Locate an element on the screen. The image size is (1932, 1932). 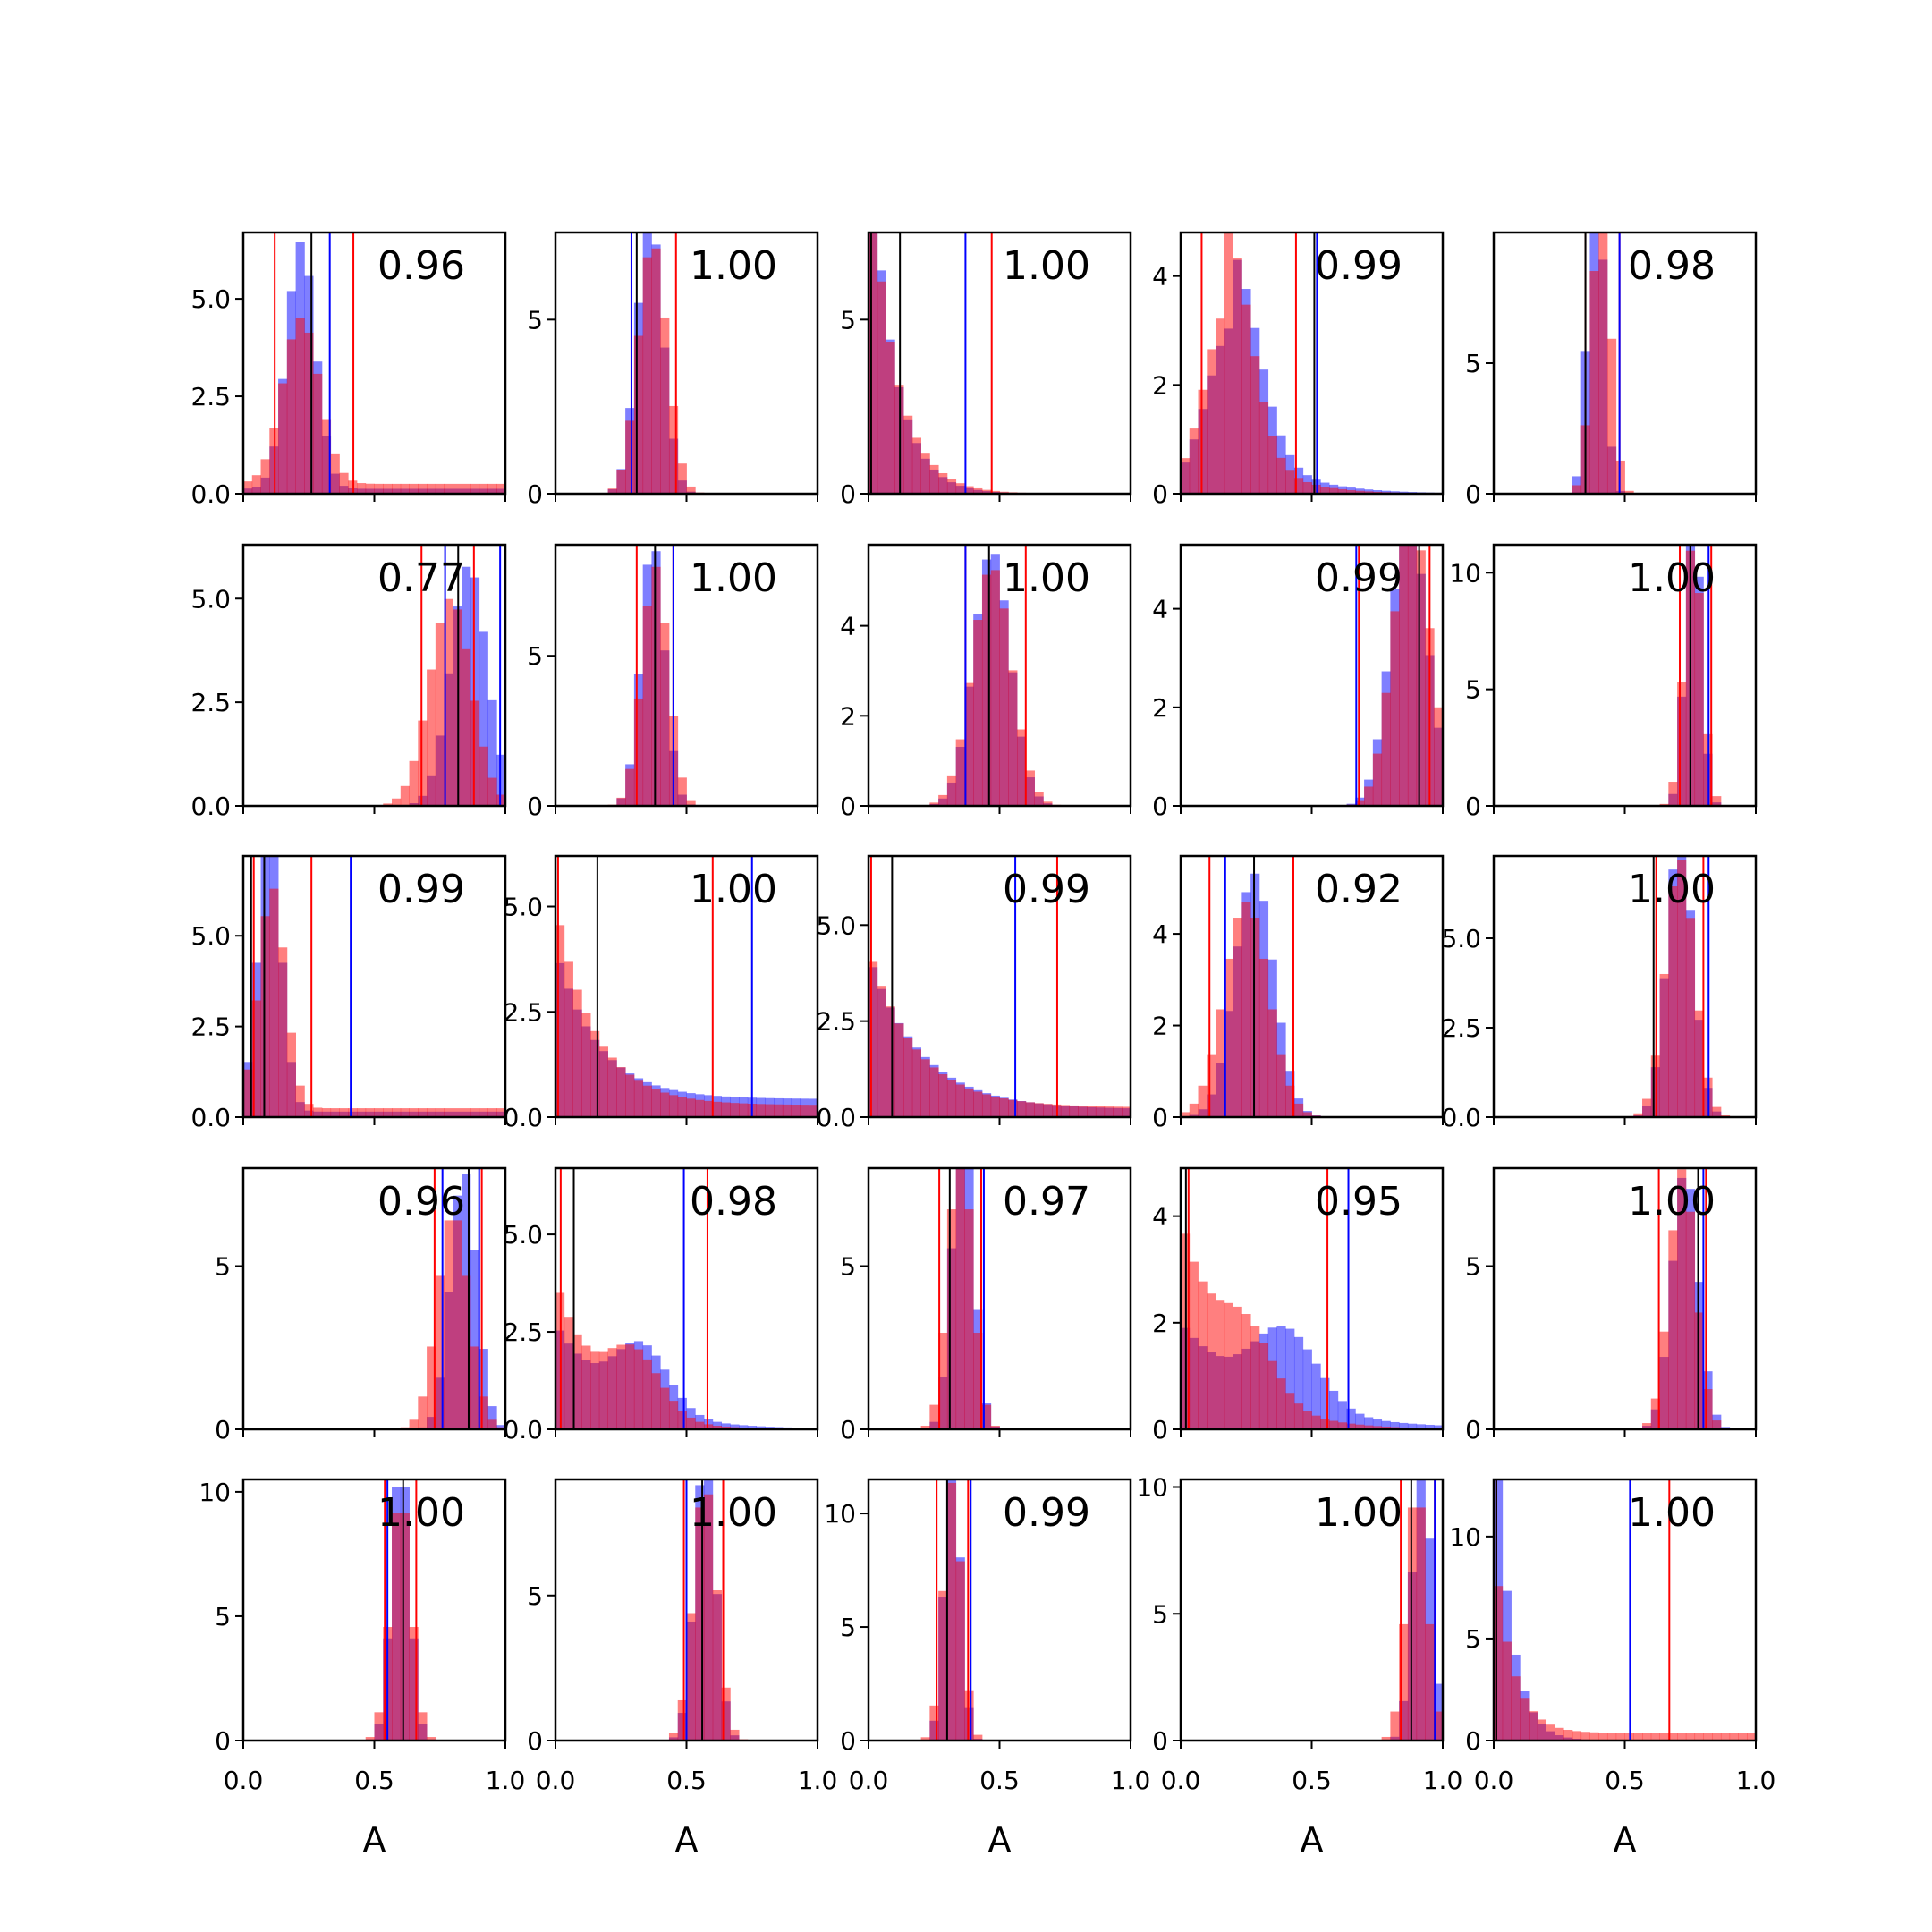
panel-8: 0 2 4 1.00 is located at coordinates (986, 682).